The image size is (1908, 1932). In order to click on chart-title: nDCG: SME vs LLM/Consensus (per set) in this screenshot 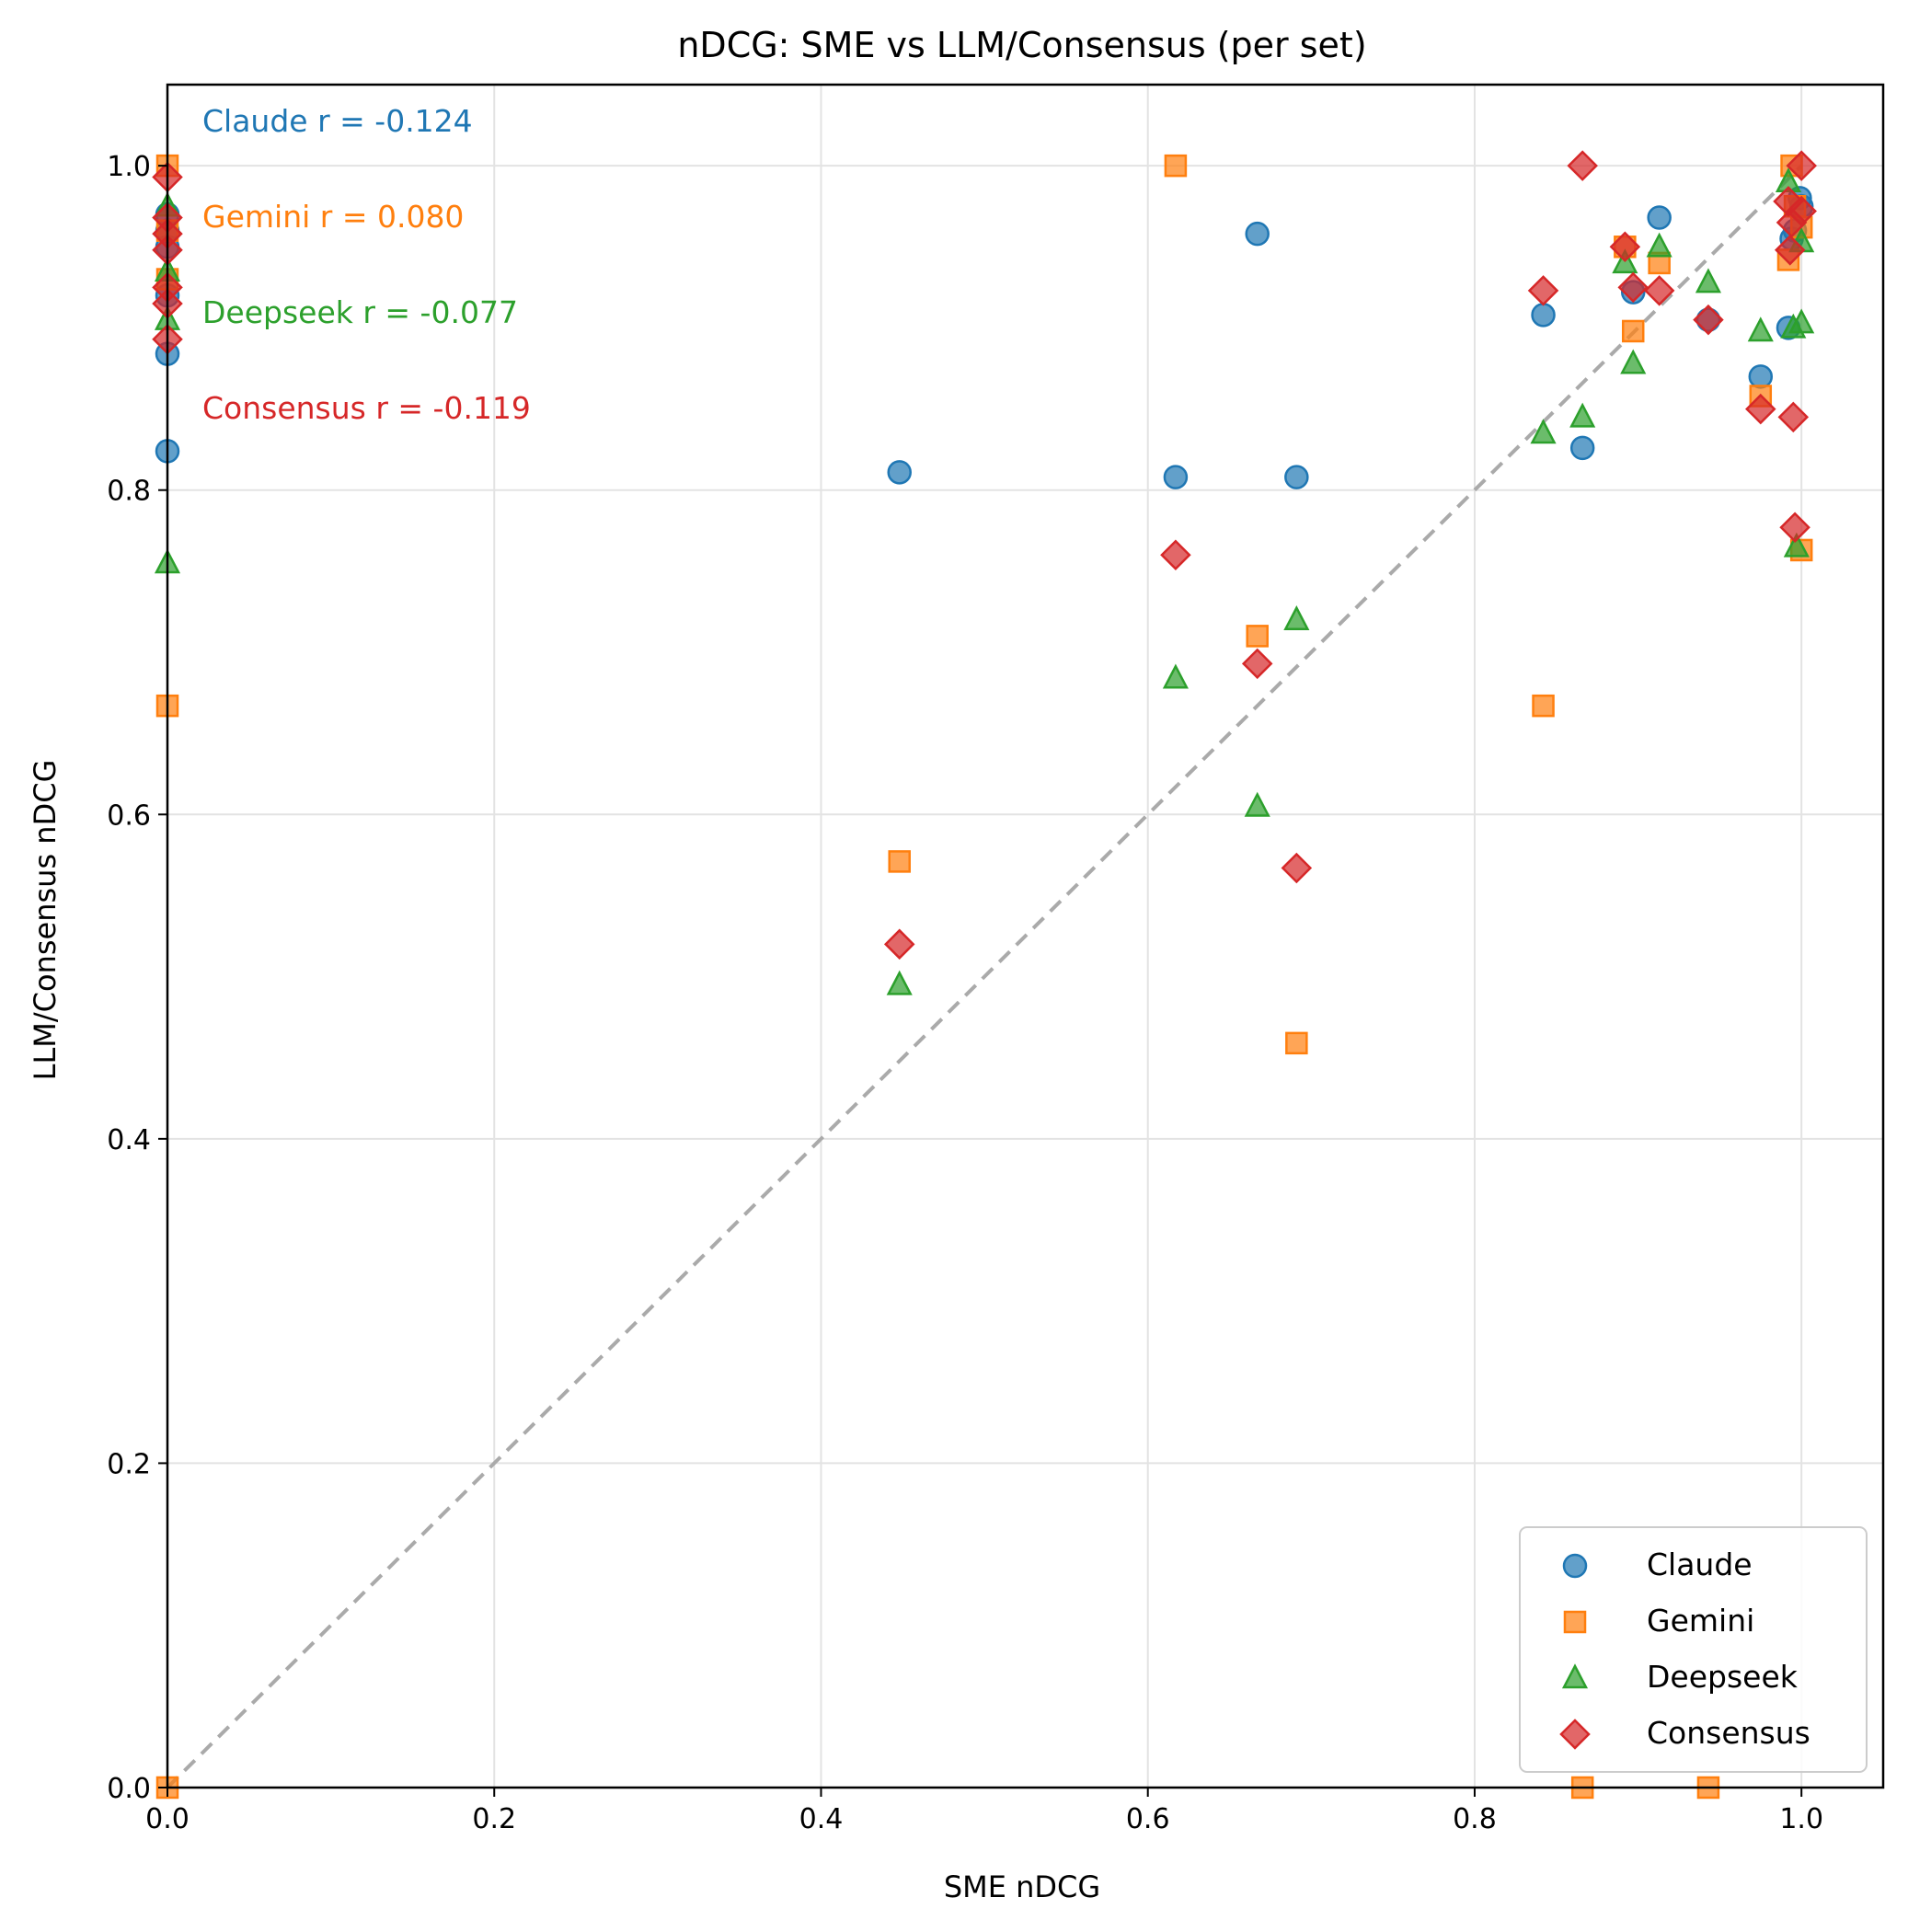, I will do `click(1022, 45)`.